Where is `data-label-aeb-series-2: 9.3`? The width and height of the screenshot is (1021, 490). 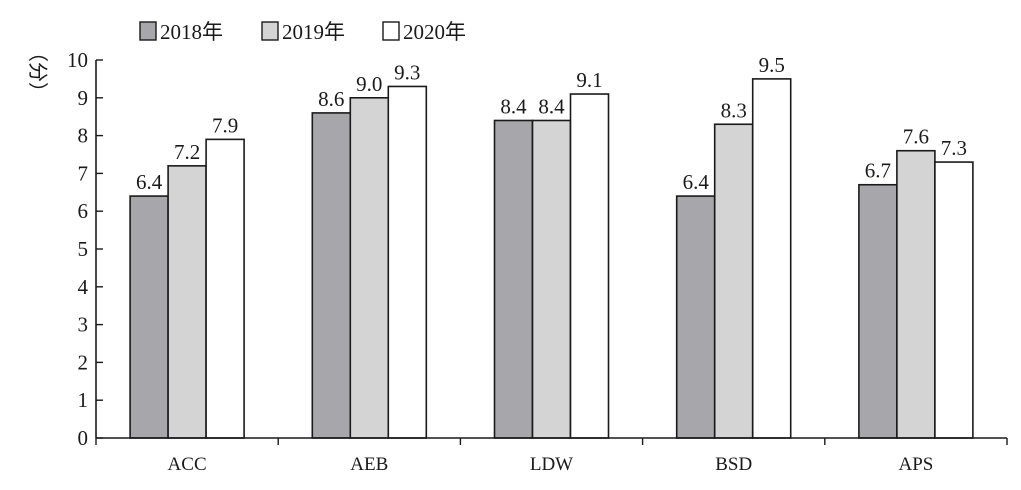
data-label-aeb-series-2: 9.3 is located at coordinates (407, 72).